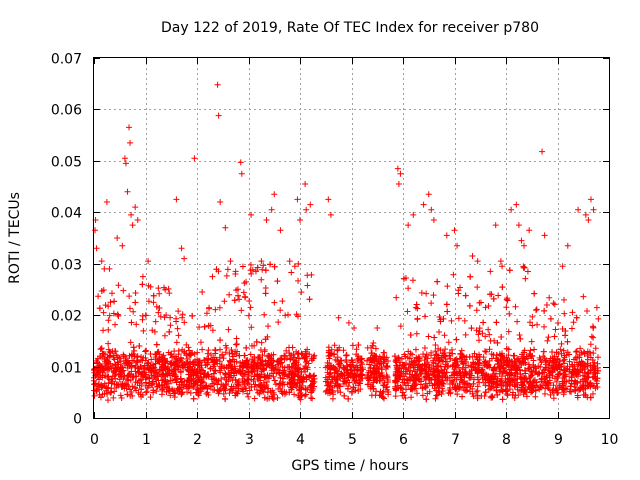 This screenshot has height=480, width=640. What do you see at coordinates (66, 266) in the screenshot?
I see `y-tick-label: 0.03` at bounding box center [66, 266].